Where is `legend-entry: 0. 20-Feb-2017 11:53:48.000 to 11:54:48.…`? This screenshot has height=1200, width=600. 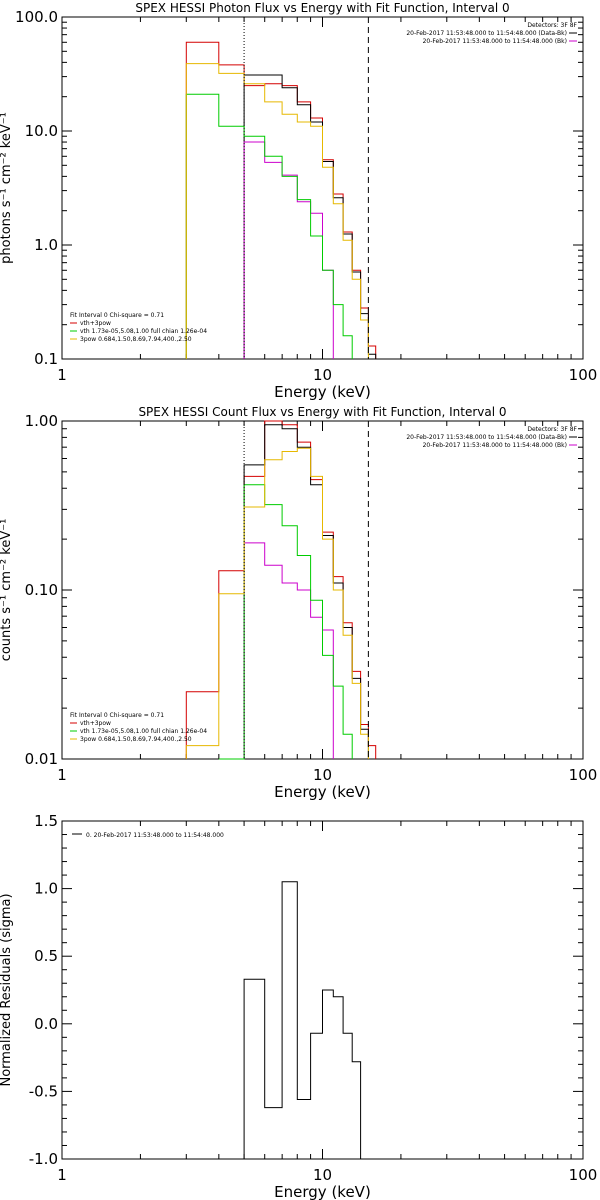 legend-entry: 0. 20-Feb-2017 11:53:48.000 to 11:54:48.… is located at coordinates (155, 835).